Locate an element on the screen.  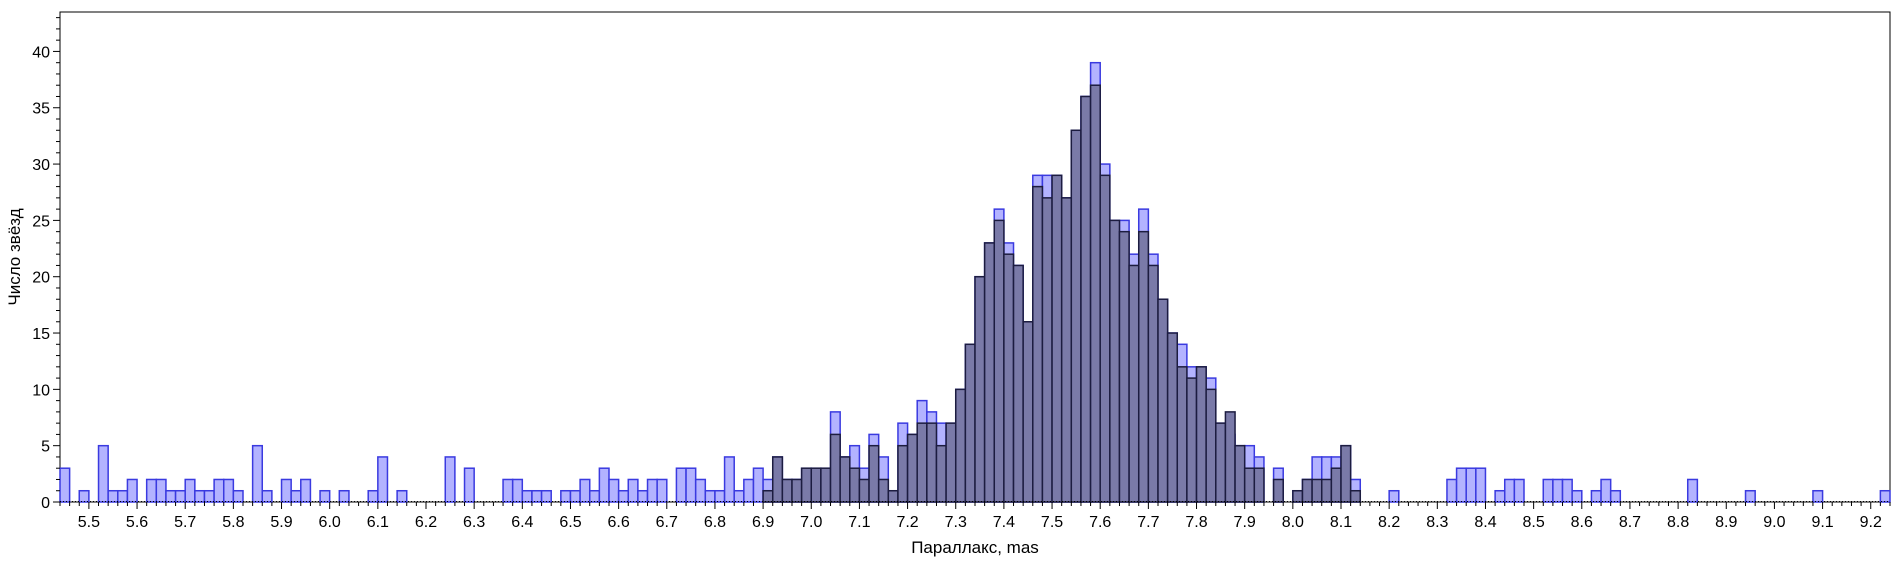
x-tick-label: 7.0 is located at coordinates (811, 522).